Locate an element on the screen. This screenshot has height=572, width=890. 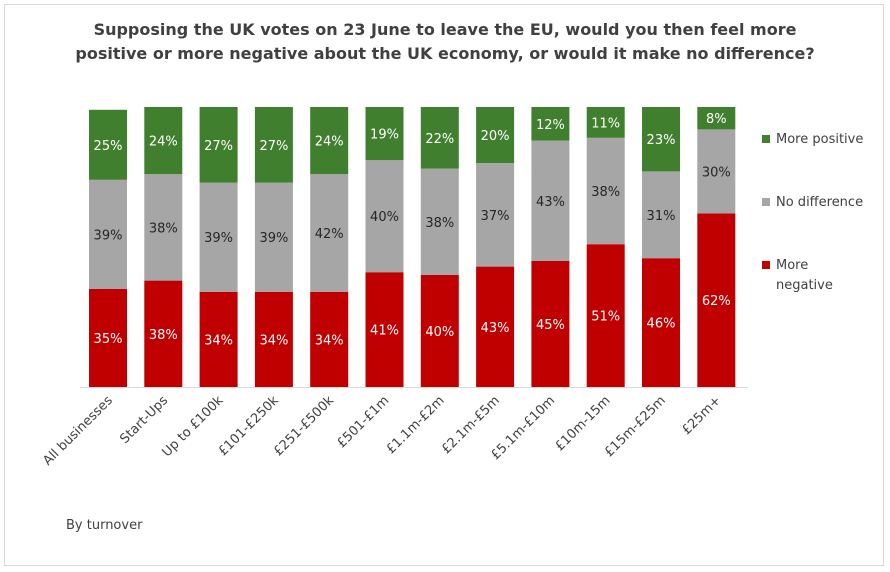
category-tick-label: £25m+ is located at coordinates (701, 415).